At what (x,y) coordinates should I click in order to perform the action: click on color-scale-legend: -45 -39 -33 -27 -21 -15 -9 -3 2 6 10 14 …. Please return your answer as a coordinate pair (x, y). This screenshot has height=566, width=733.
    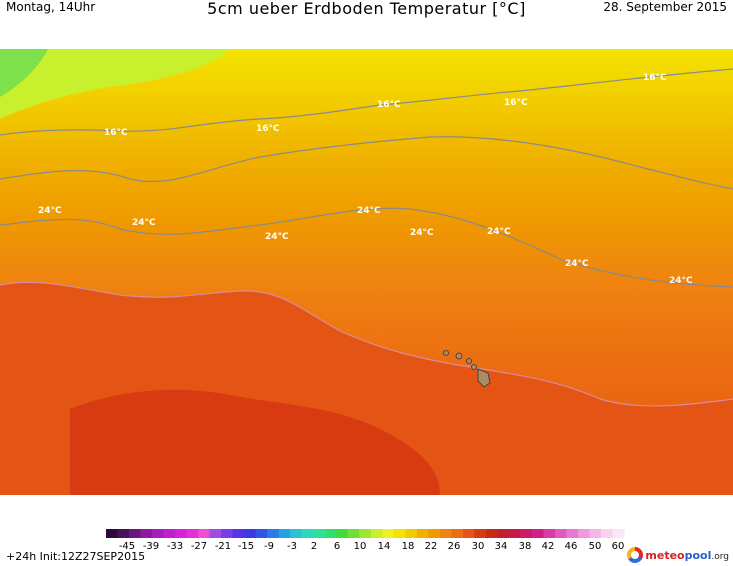
    Looking at the image, I should click on (365, 540).